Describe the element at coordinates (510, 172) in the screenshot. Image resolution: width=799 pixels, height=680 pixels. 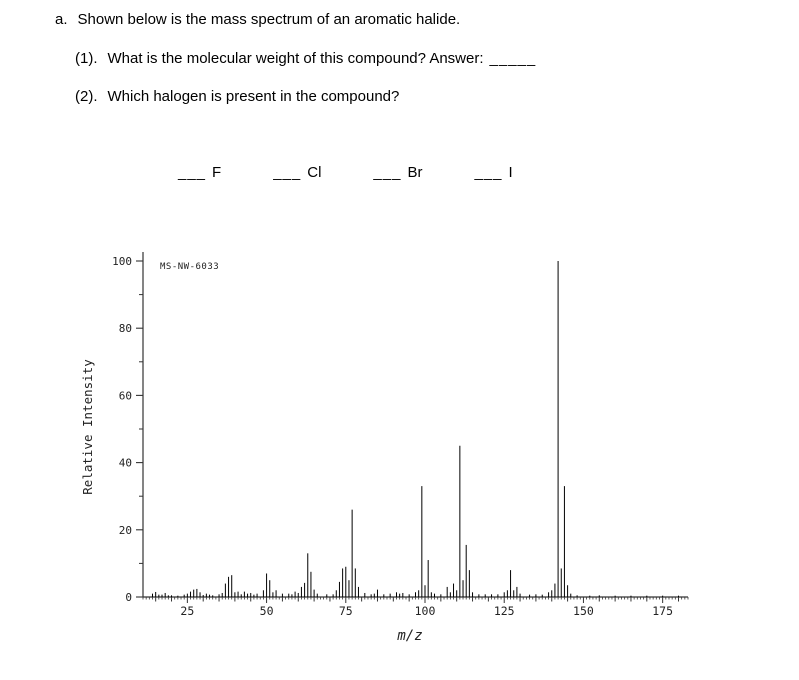
I see `option-iodine-label: I` at that location.